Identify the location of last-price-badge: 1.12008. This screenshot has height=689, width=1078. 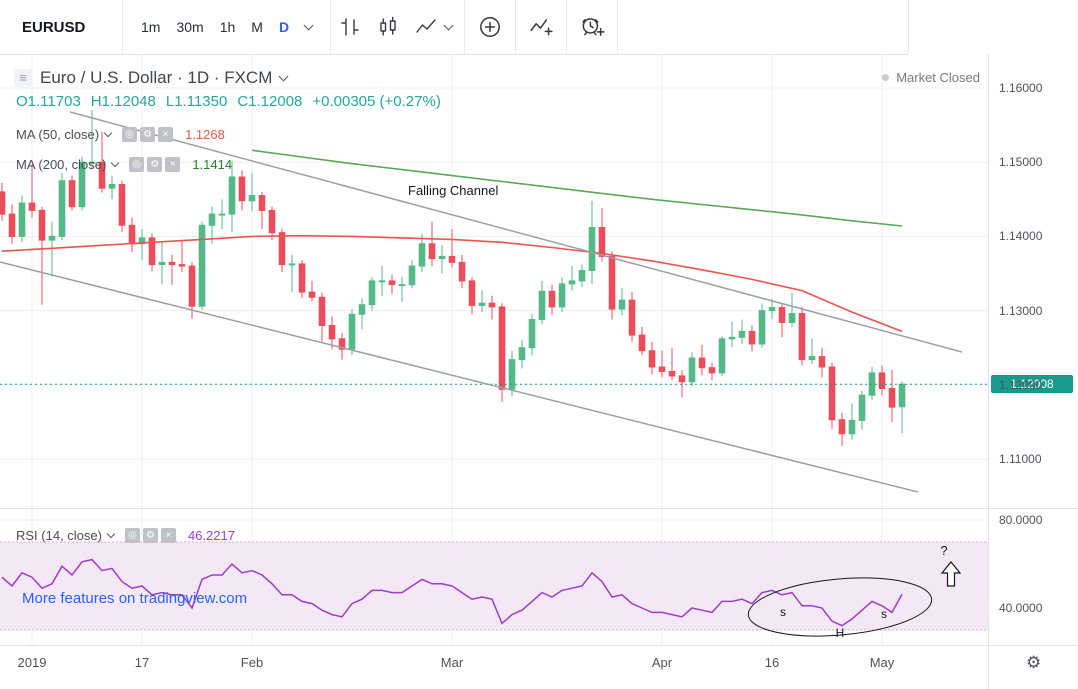
(1032, 384).